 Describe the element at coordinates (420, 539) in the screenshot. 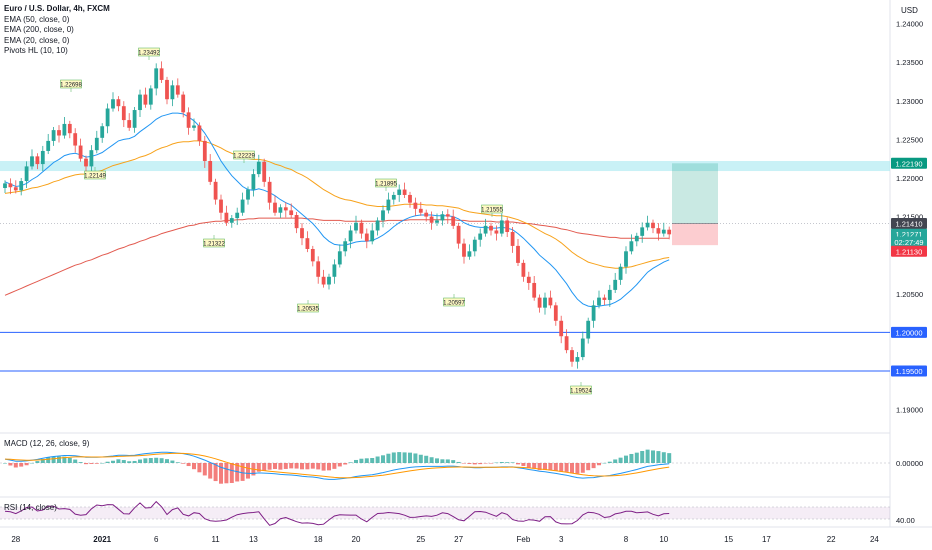

I see `time-tick-label: 25` at that location.